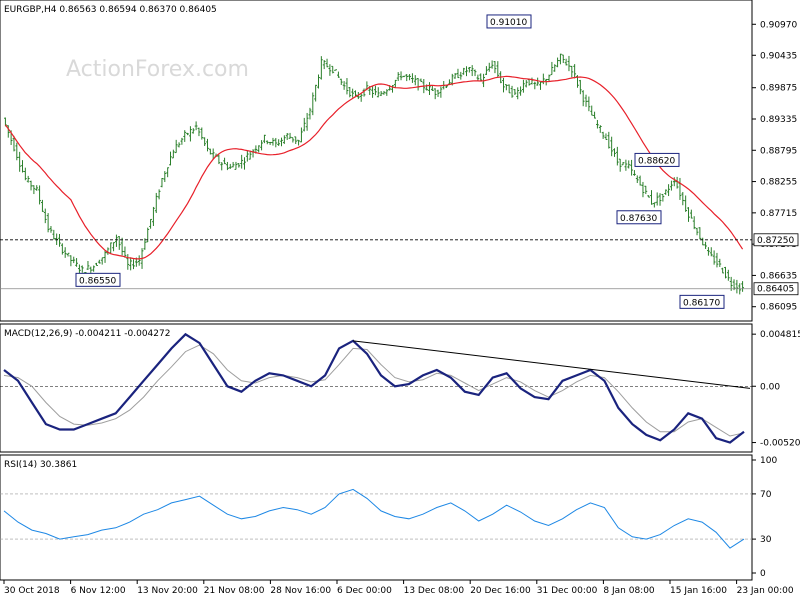 This screenshot has height=600, width=800. Describe the element at coordinates (778, 151) in the screenshot. I see `price-y-tick: 0.88795` at that location.